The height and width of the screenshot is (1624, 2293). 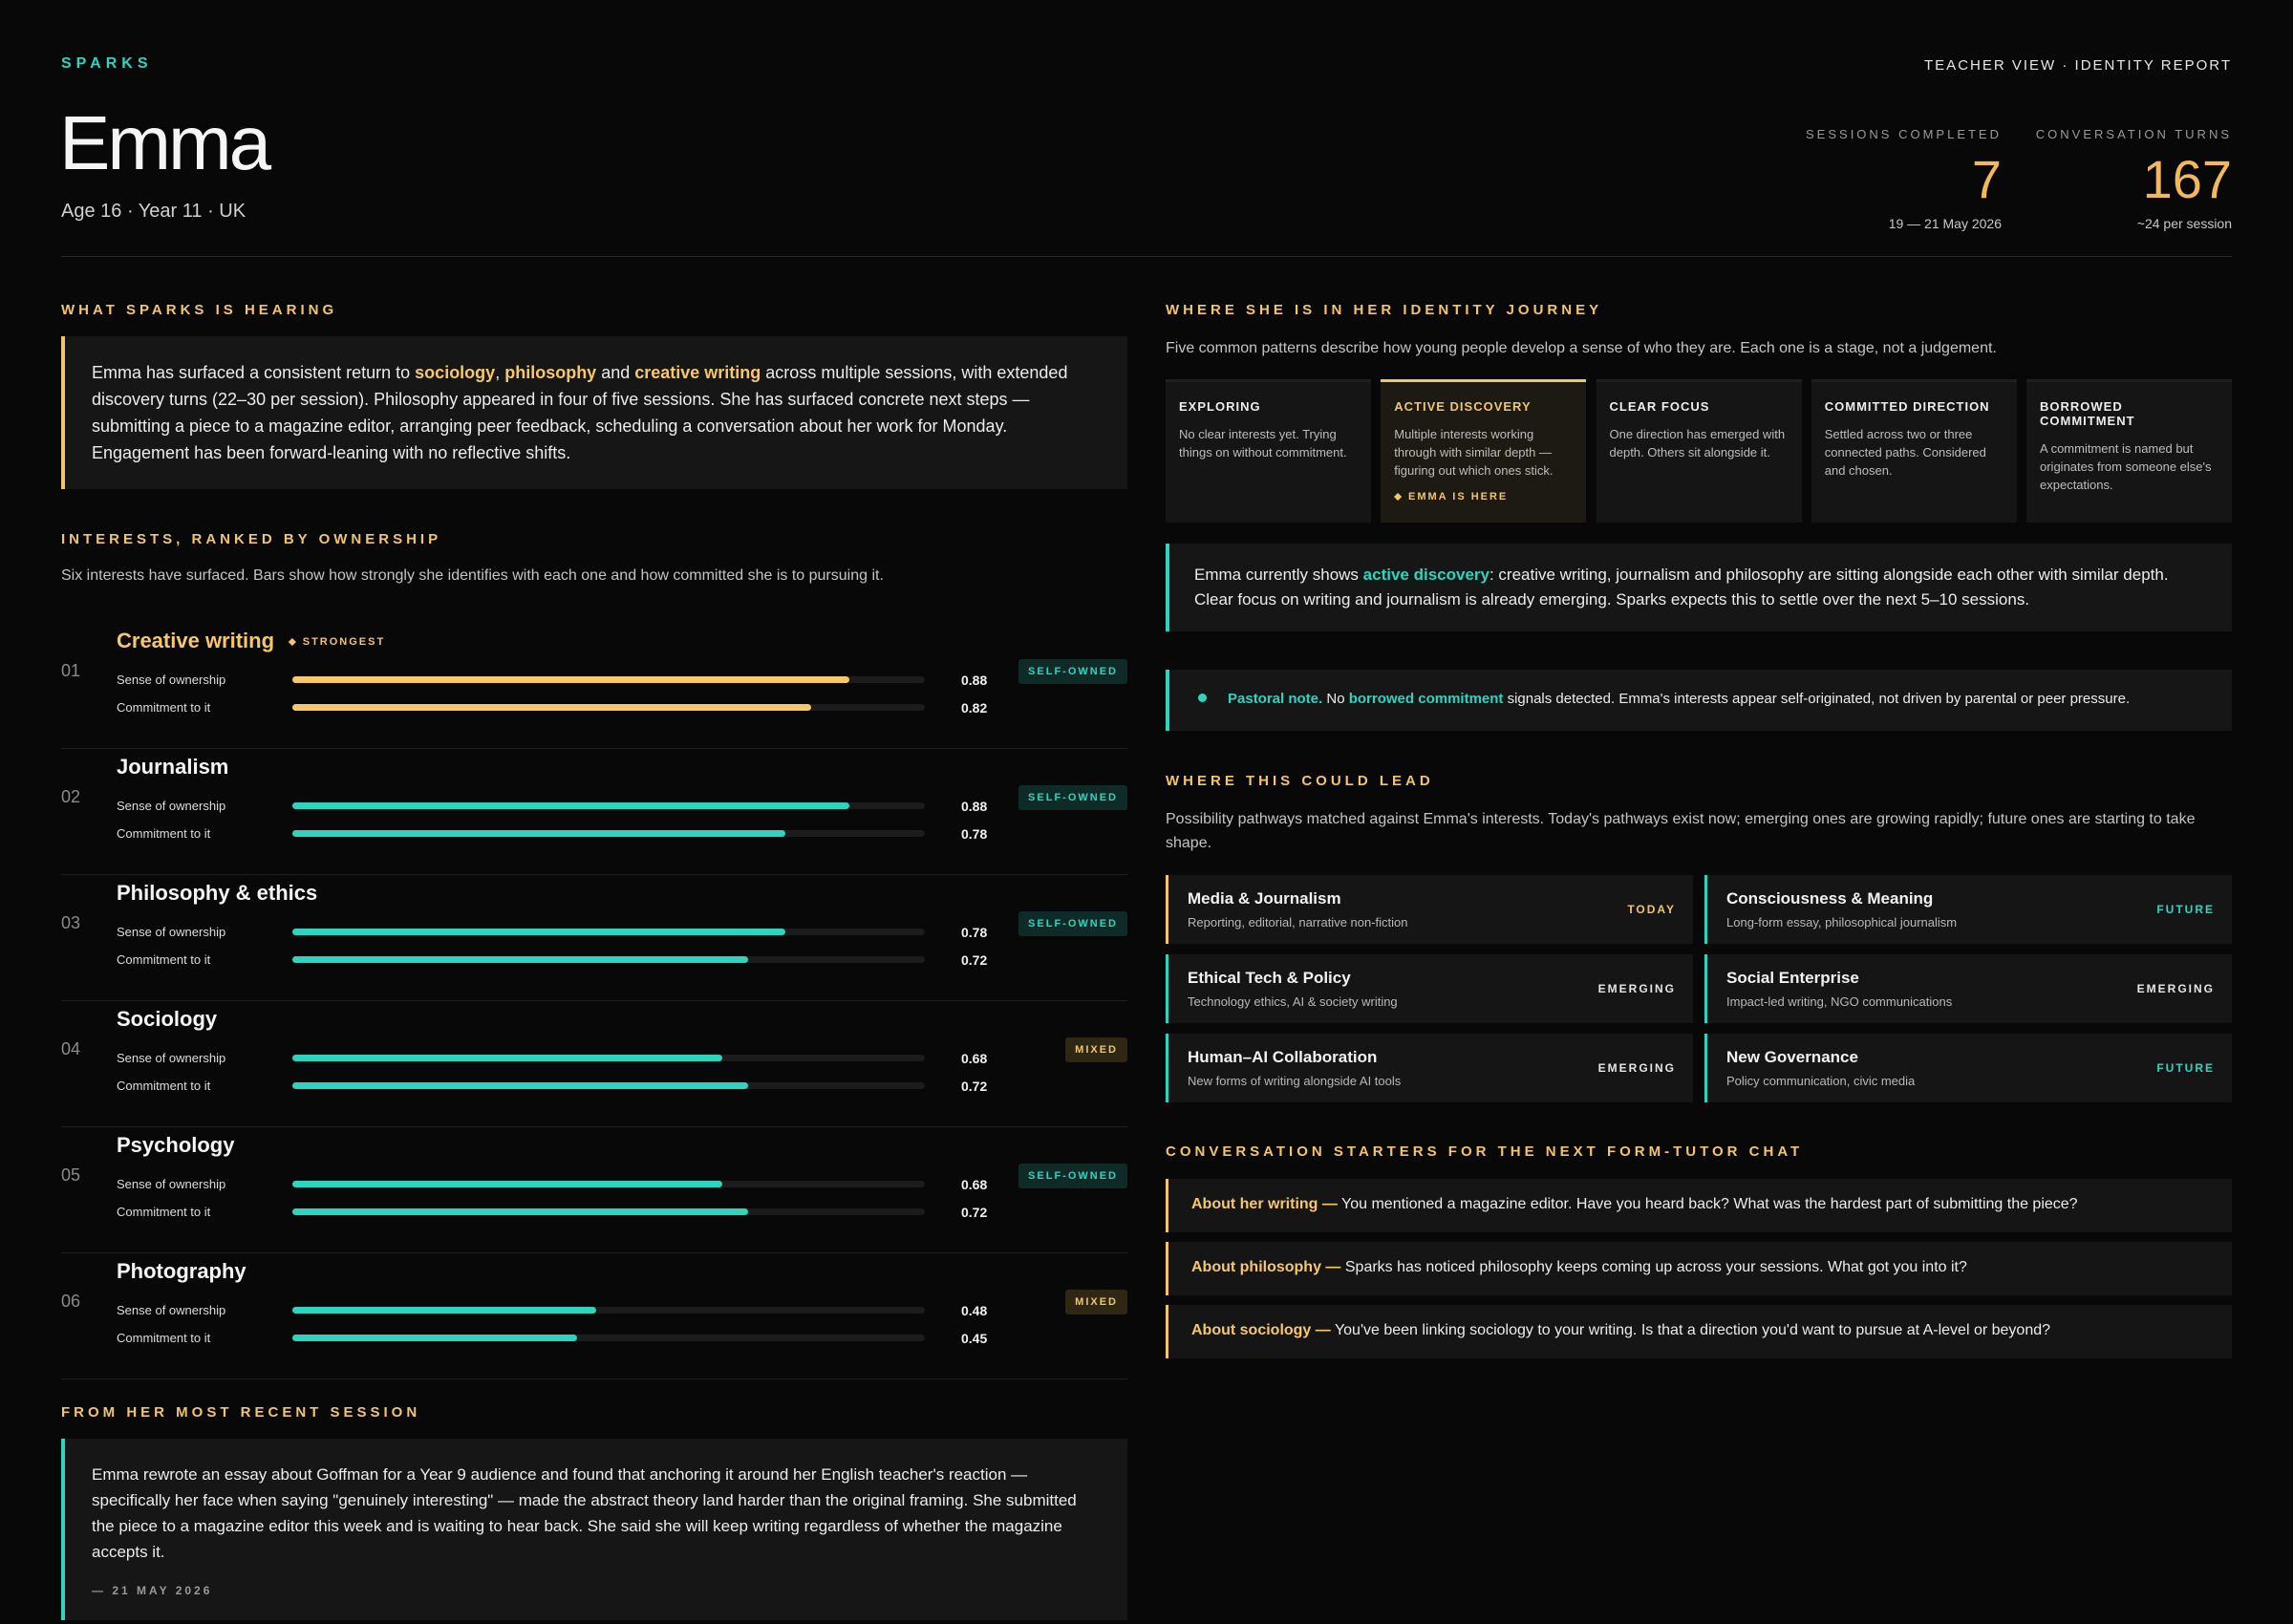 What do you see at coordinates (1945, 224) in the screenshot?
I see `stat-sub: 19 — 21 May 2026` at bounding box center [1945, 224].